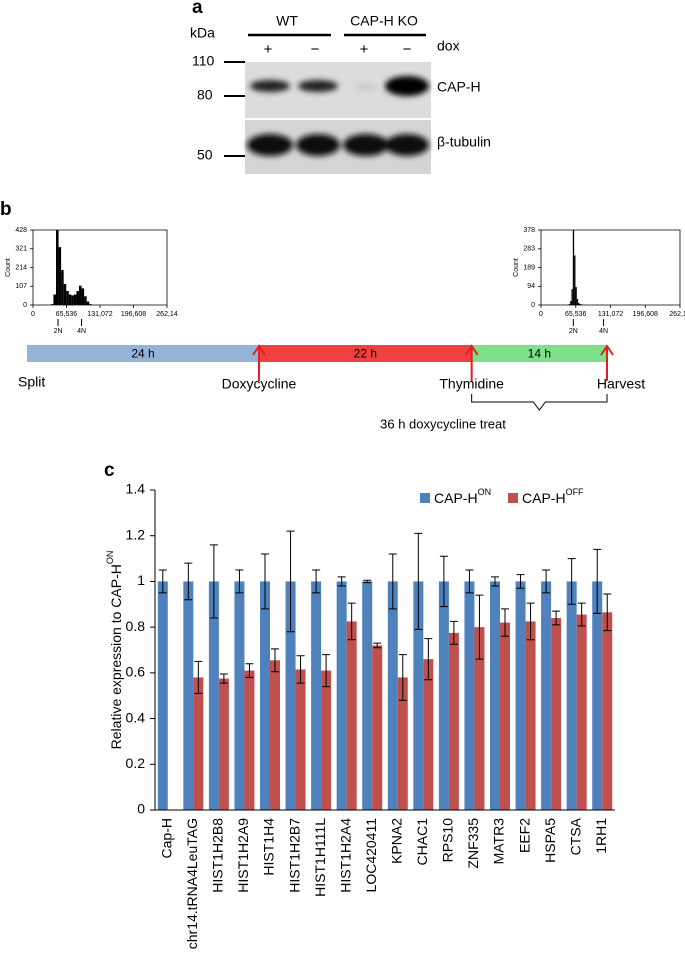 This screenshot has height=960, width=685. Describe the element at coordinates (473, 843) in the screenshot. I see `x-tick-label: ZNF335` at that location.